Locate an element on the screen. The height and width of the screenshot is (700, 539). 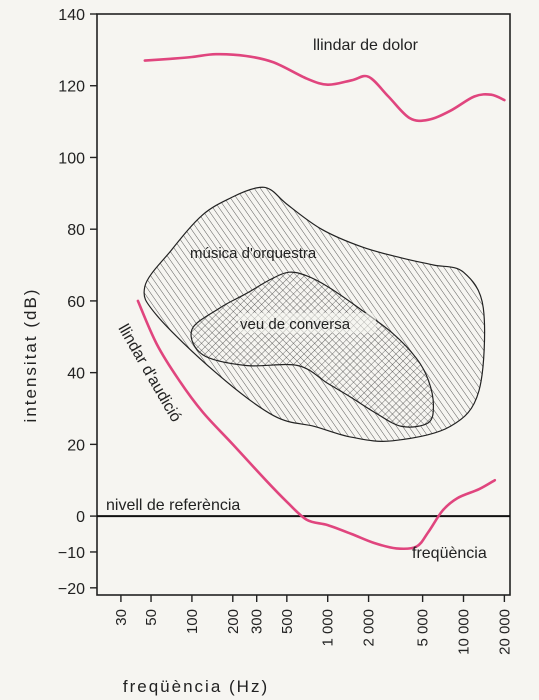
y-tick-label: 140 is located at coordinates (71, 15).